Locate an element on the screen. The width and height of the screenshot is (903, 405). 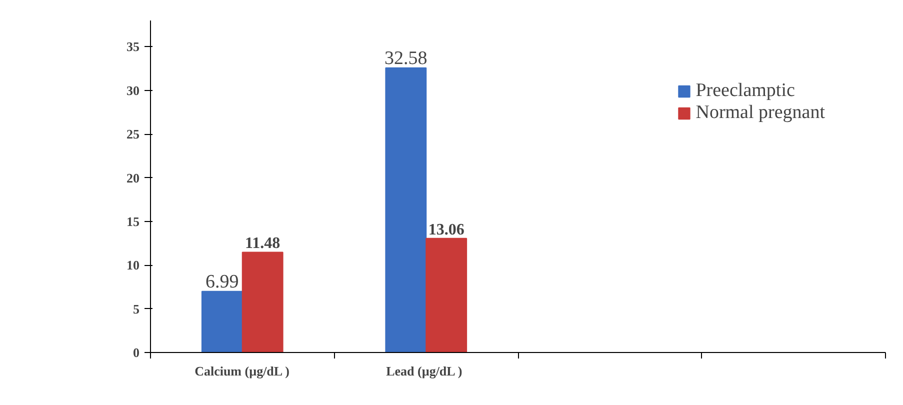
data-label: 6.99 is located at coordinates (222, 281).